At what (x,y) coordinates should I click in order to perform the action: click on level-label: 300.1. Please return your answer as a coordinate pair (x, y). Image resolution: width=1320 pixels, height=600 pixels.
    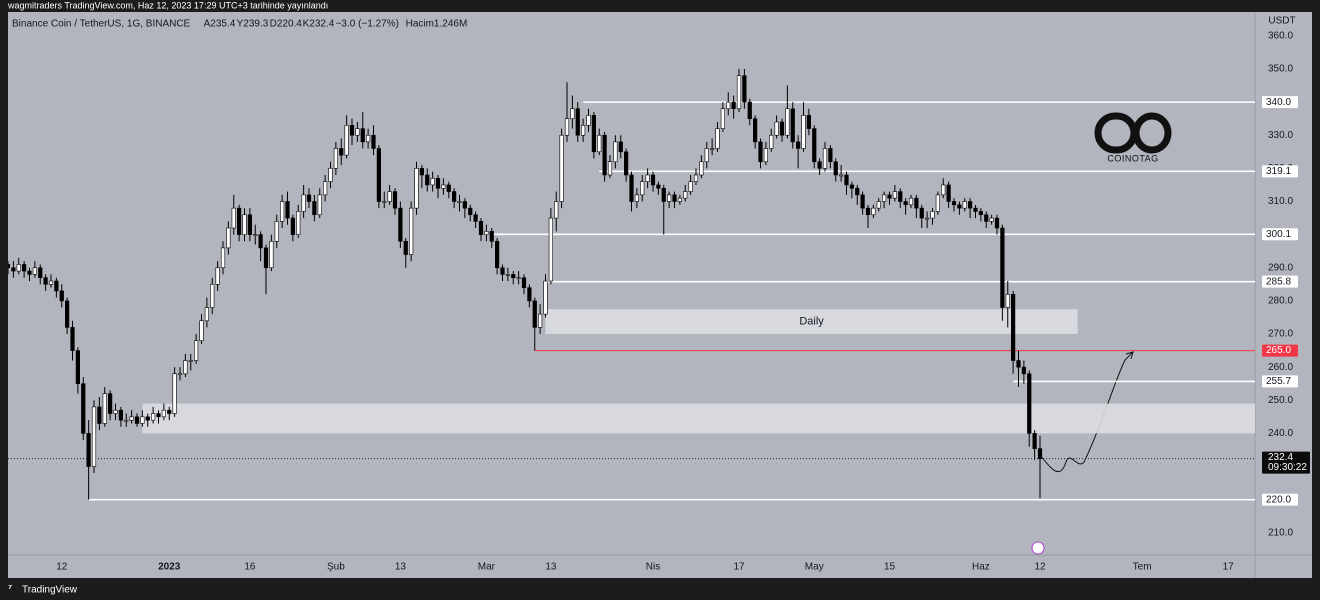
    Looking at the image, I should click on (1278, 234).